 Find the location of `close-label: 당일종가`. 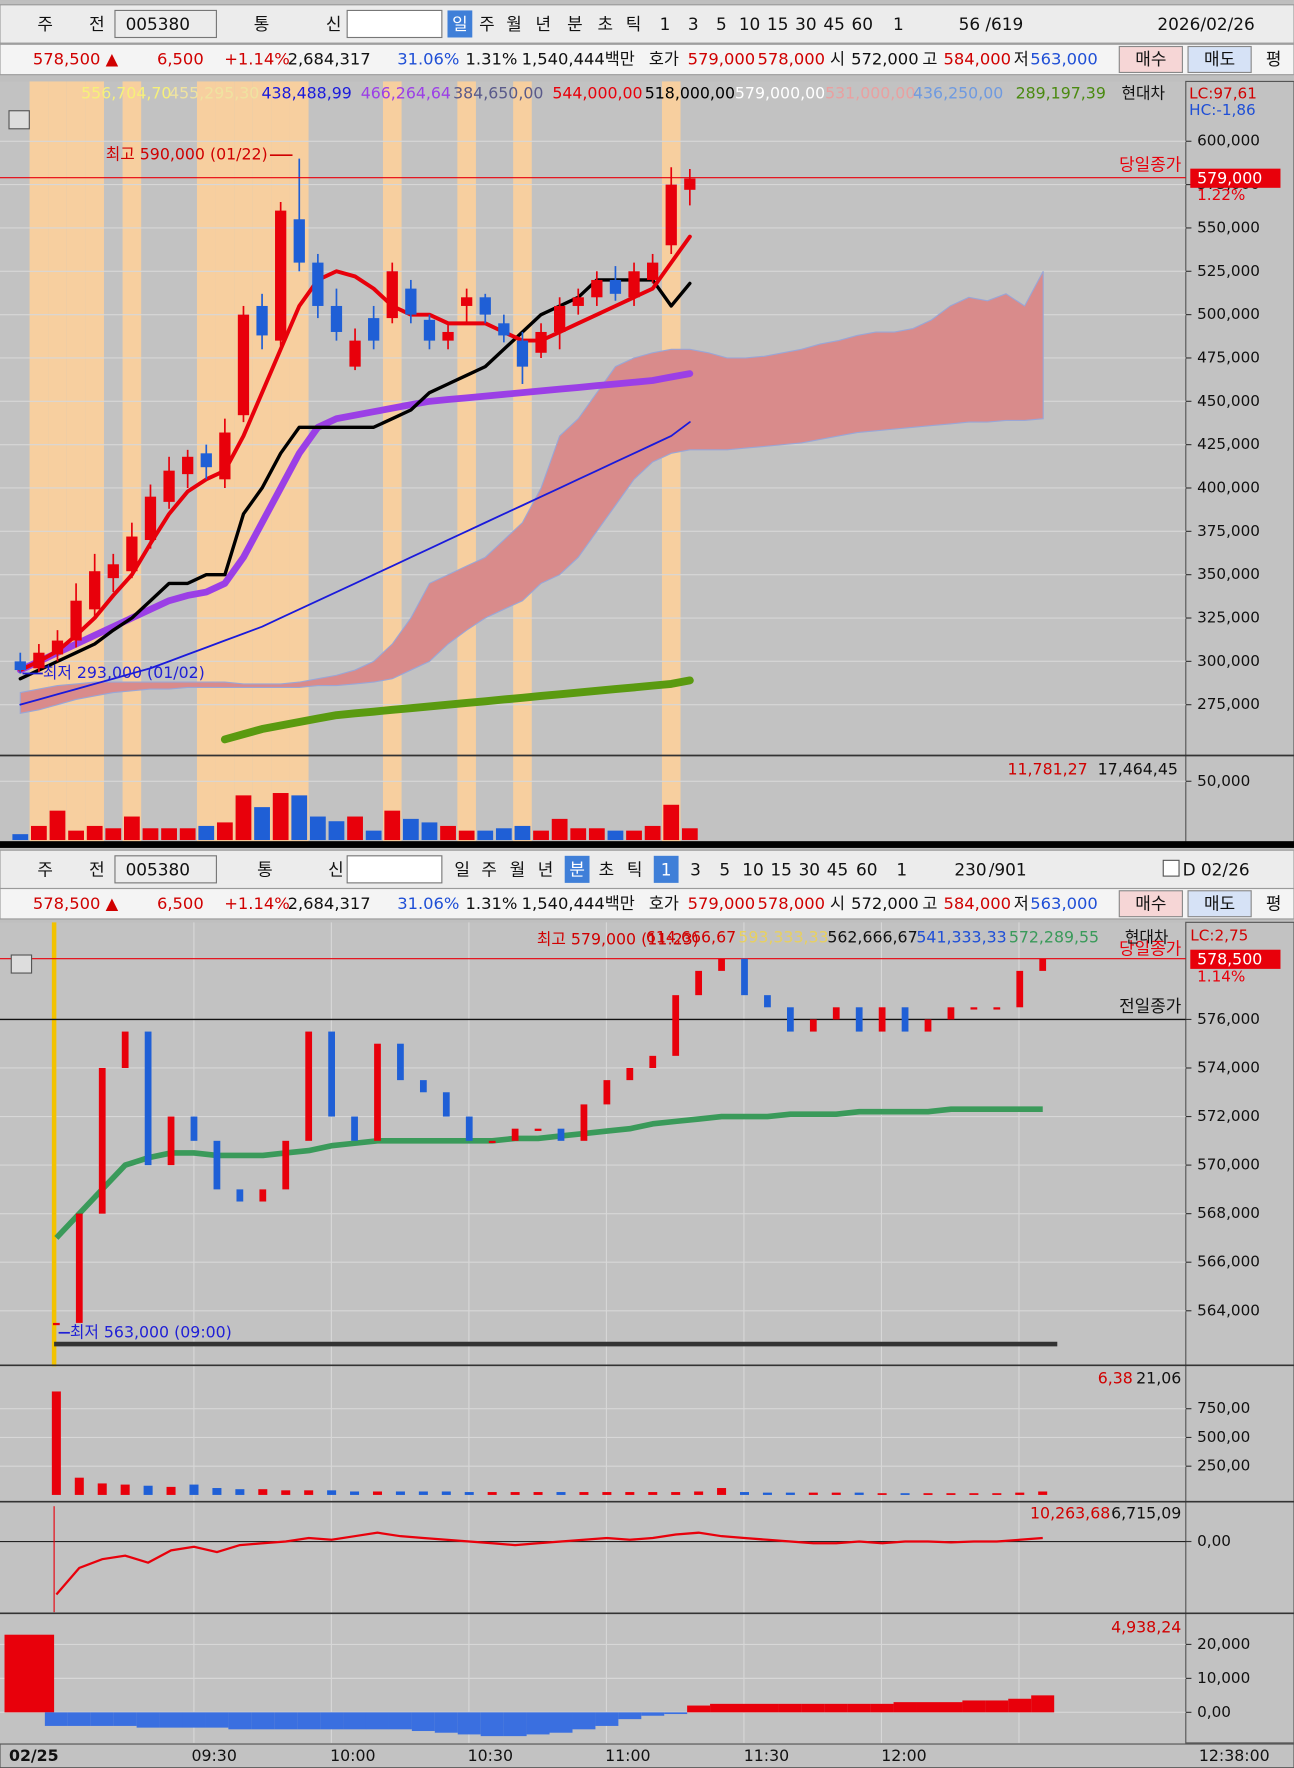

close-label: 당일종가 is located at coordinates (1150, 164).